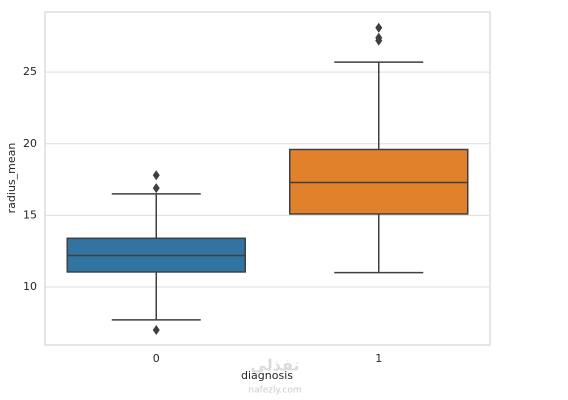  What do you see at coordinates (267, 375) in the screenshot?
I see `x-axis-label: diagnosis` at bounding box center [267, 375].